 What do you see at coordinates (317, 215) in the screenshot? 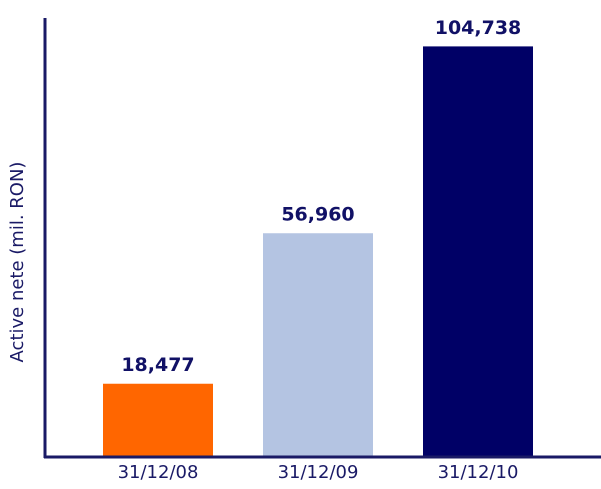
I see `value-label: 56,960` at bounding box center [317, 215].